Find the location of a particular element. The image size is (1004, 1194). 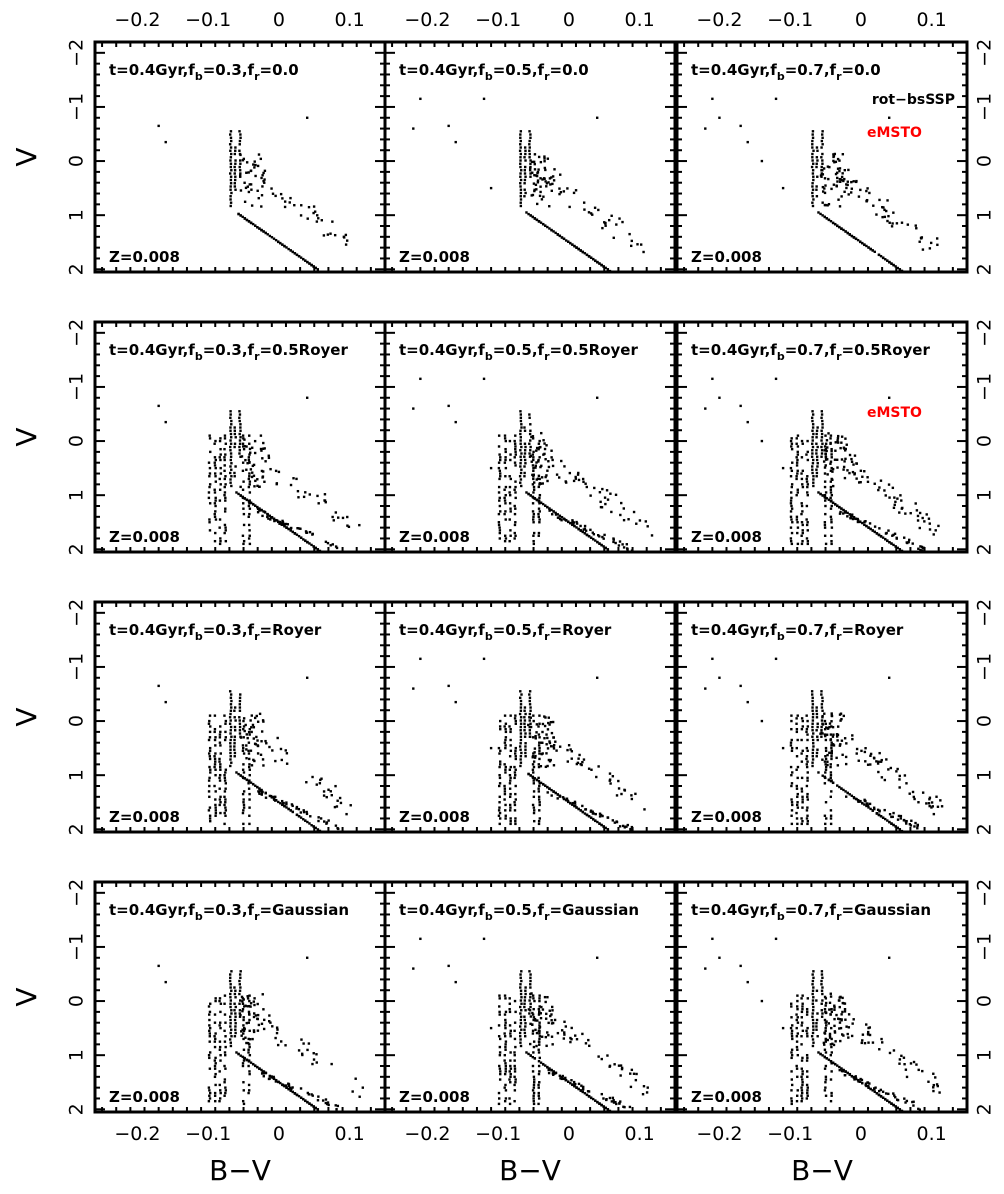

panel-label-fr: =0.5Royer is located at coordinates (304, 350).